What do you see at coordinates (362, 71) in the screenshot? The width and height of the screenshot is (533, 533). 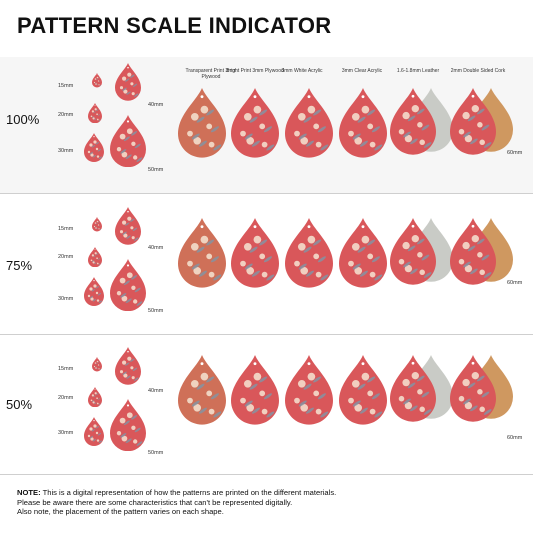 I see `material-label-clear-acrylic: 3mm Clear Acrylic` at bounding box center [362, 71].